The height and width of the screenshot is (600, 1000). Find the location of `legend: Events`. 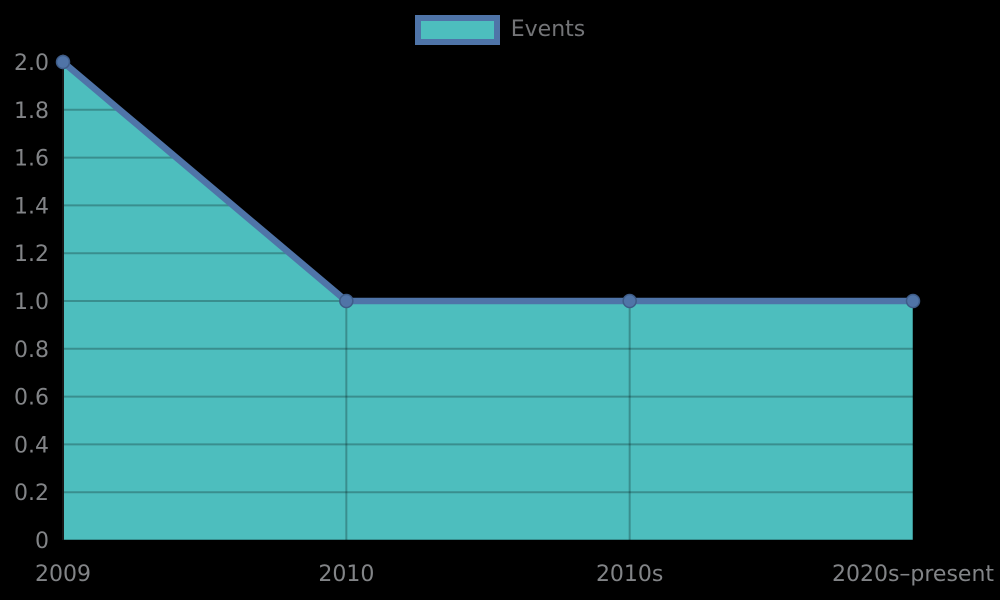

legend: Events is located at coordinates (500, 30).